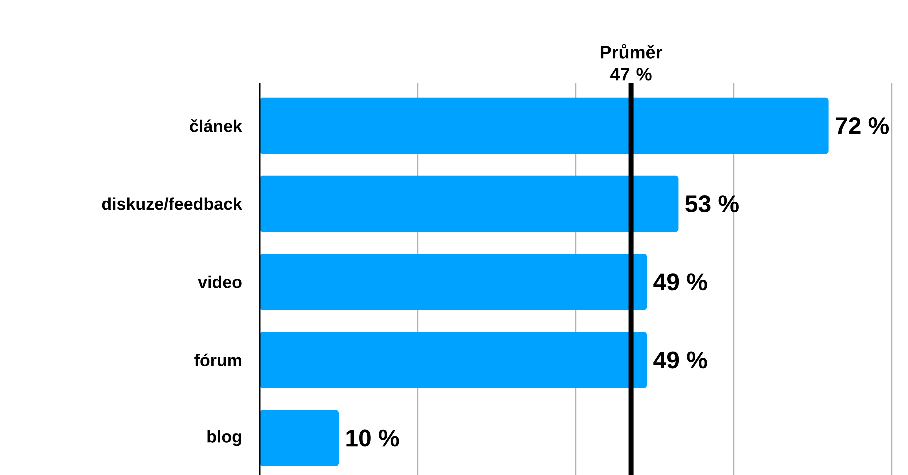 This screenshot has width=908, height=475. I want to click on y-tick-label: fórum, so click(218, 360).